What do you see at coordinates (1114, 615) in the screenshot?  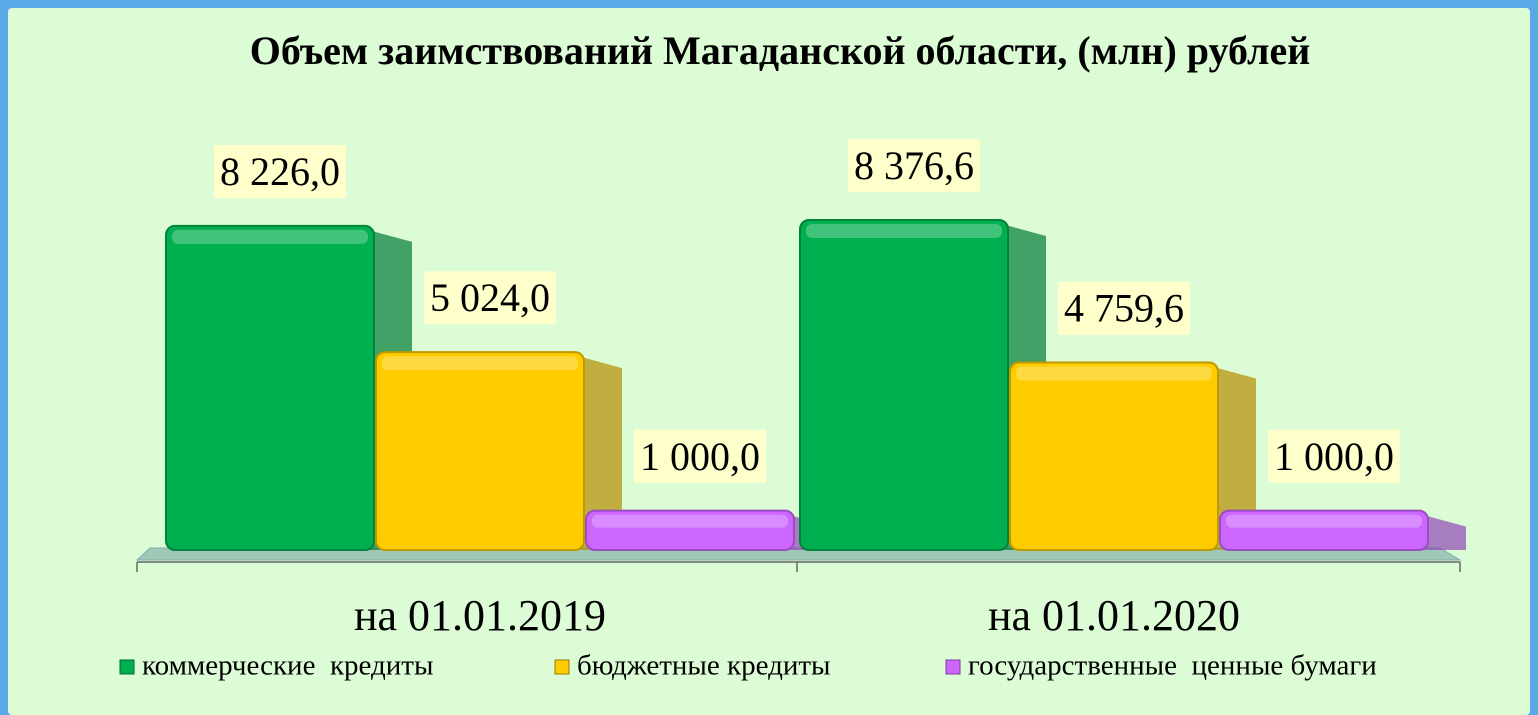 I see `x-tick-label: на 01.01.2020` at bounding box center [1114, 615].